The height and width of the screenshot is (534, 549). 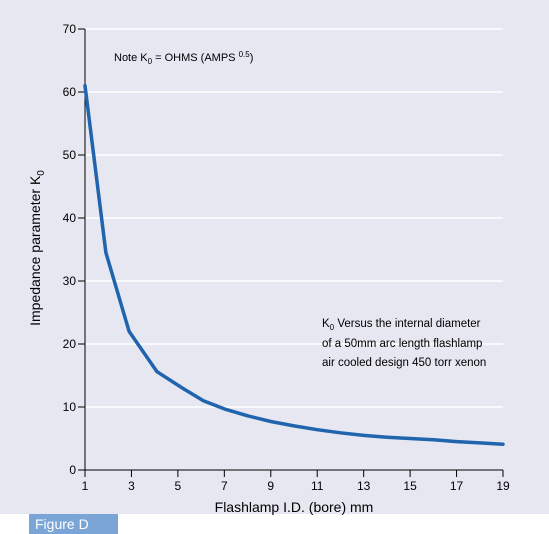 I want to click on units-note: Note K0 = OHMS (AMPS 0.5), so click(x=183, y=58).